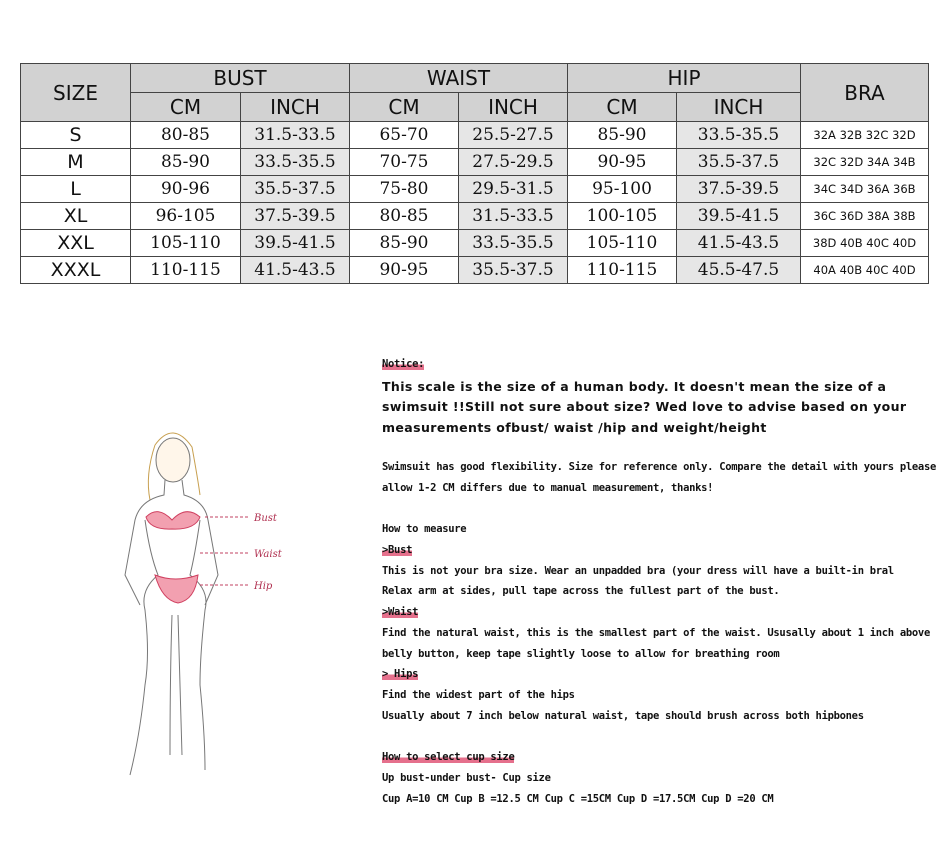 The width and height of the screenshot is (950, 850). Describe the element at coordinates (75, 92) in the screenshot. I see `table-cell: SIZE` at that location.